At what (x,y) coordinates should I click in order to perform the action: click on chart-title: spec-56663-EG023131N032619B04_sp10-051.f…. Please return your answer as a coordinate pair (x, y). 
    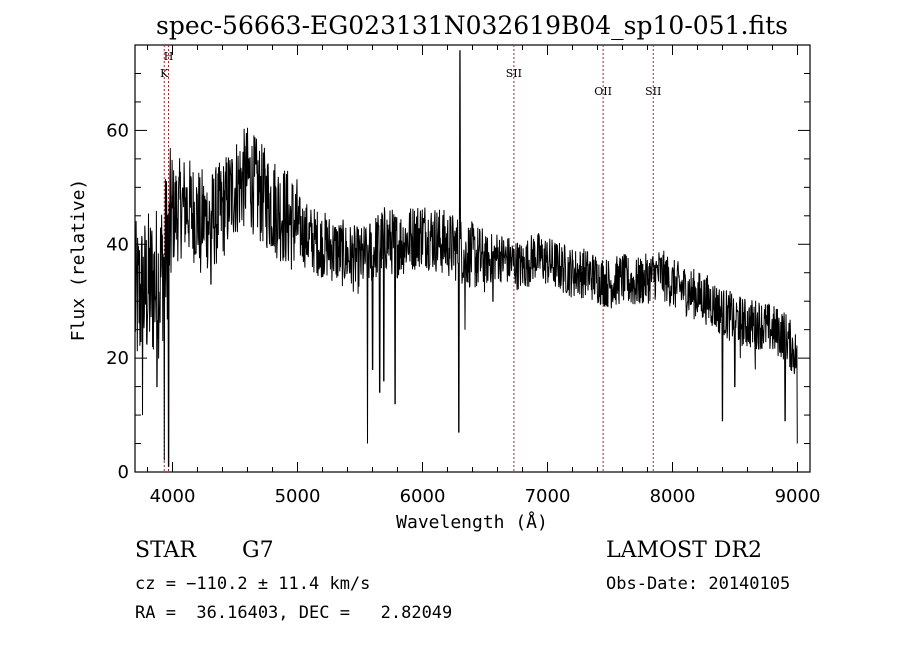
    Looking at the image, I should click on (472, 25).